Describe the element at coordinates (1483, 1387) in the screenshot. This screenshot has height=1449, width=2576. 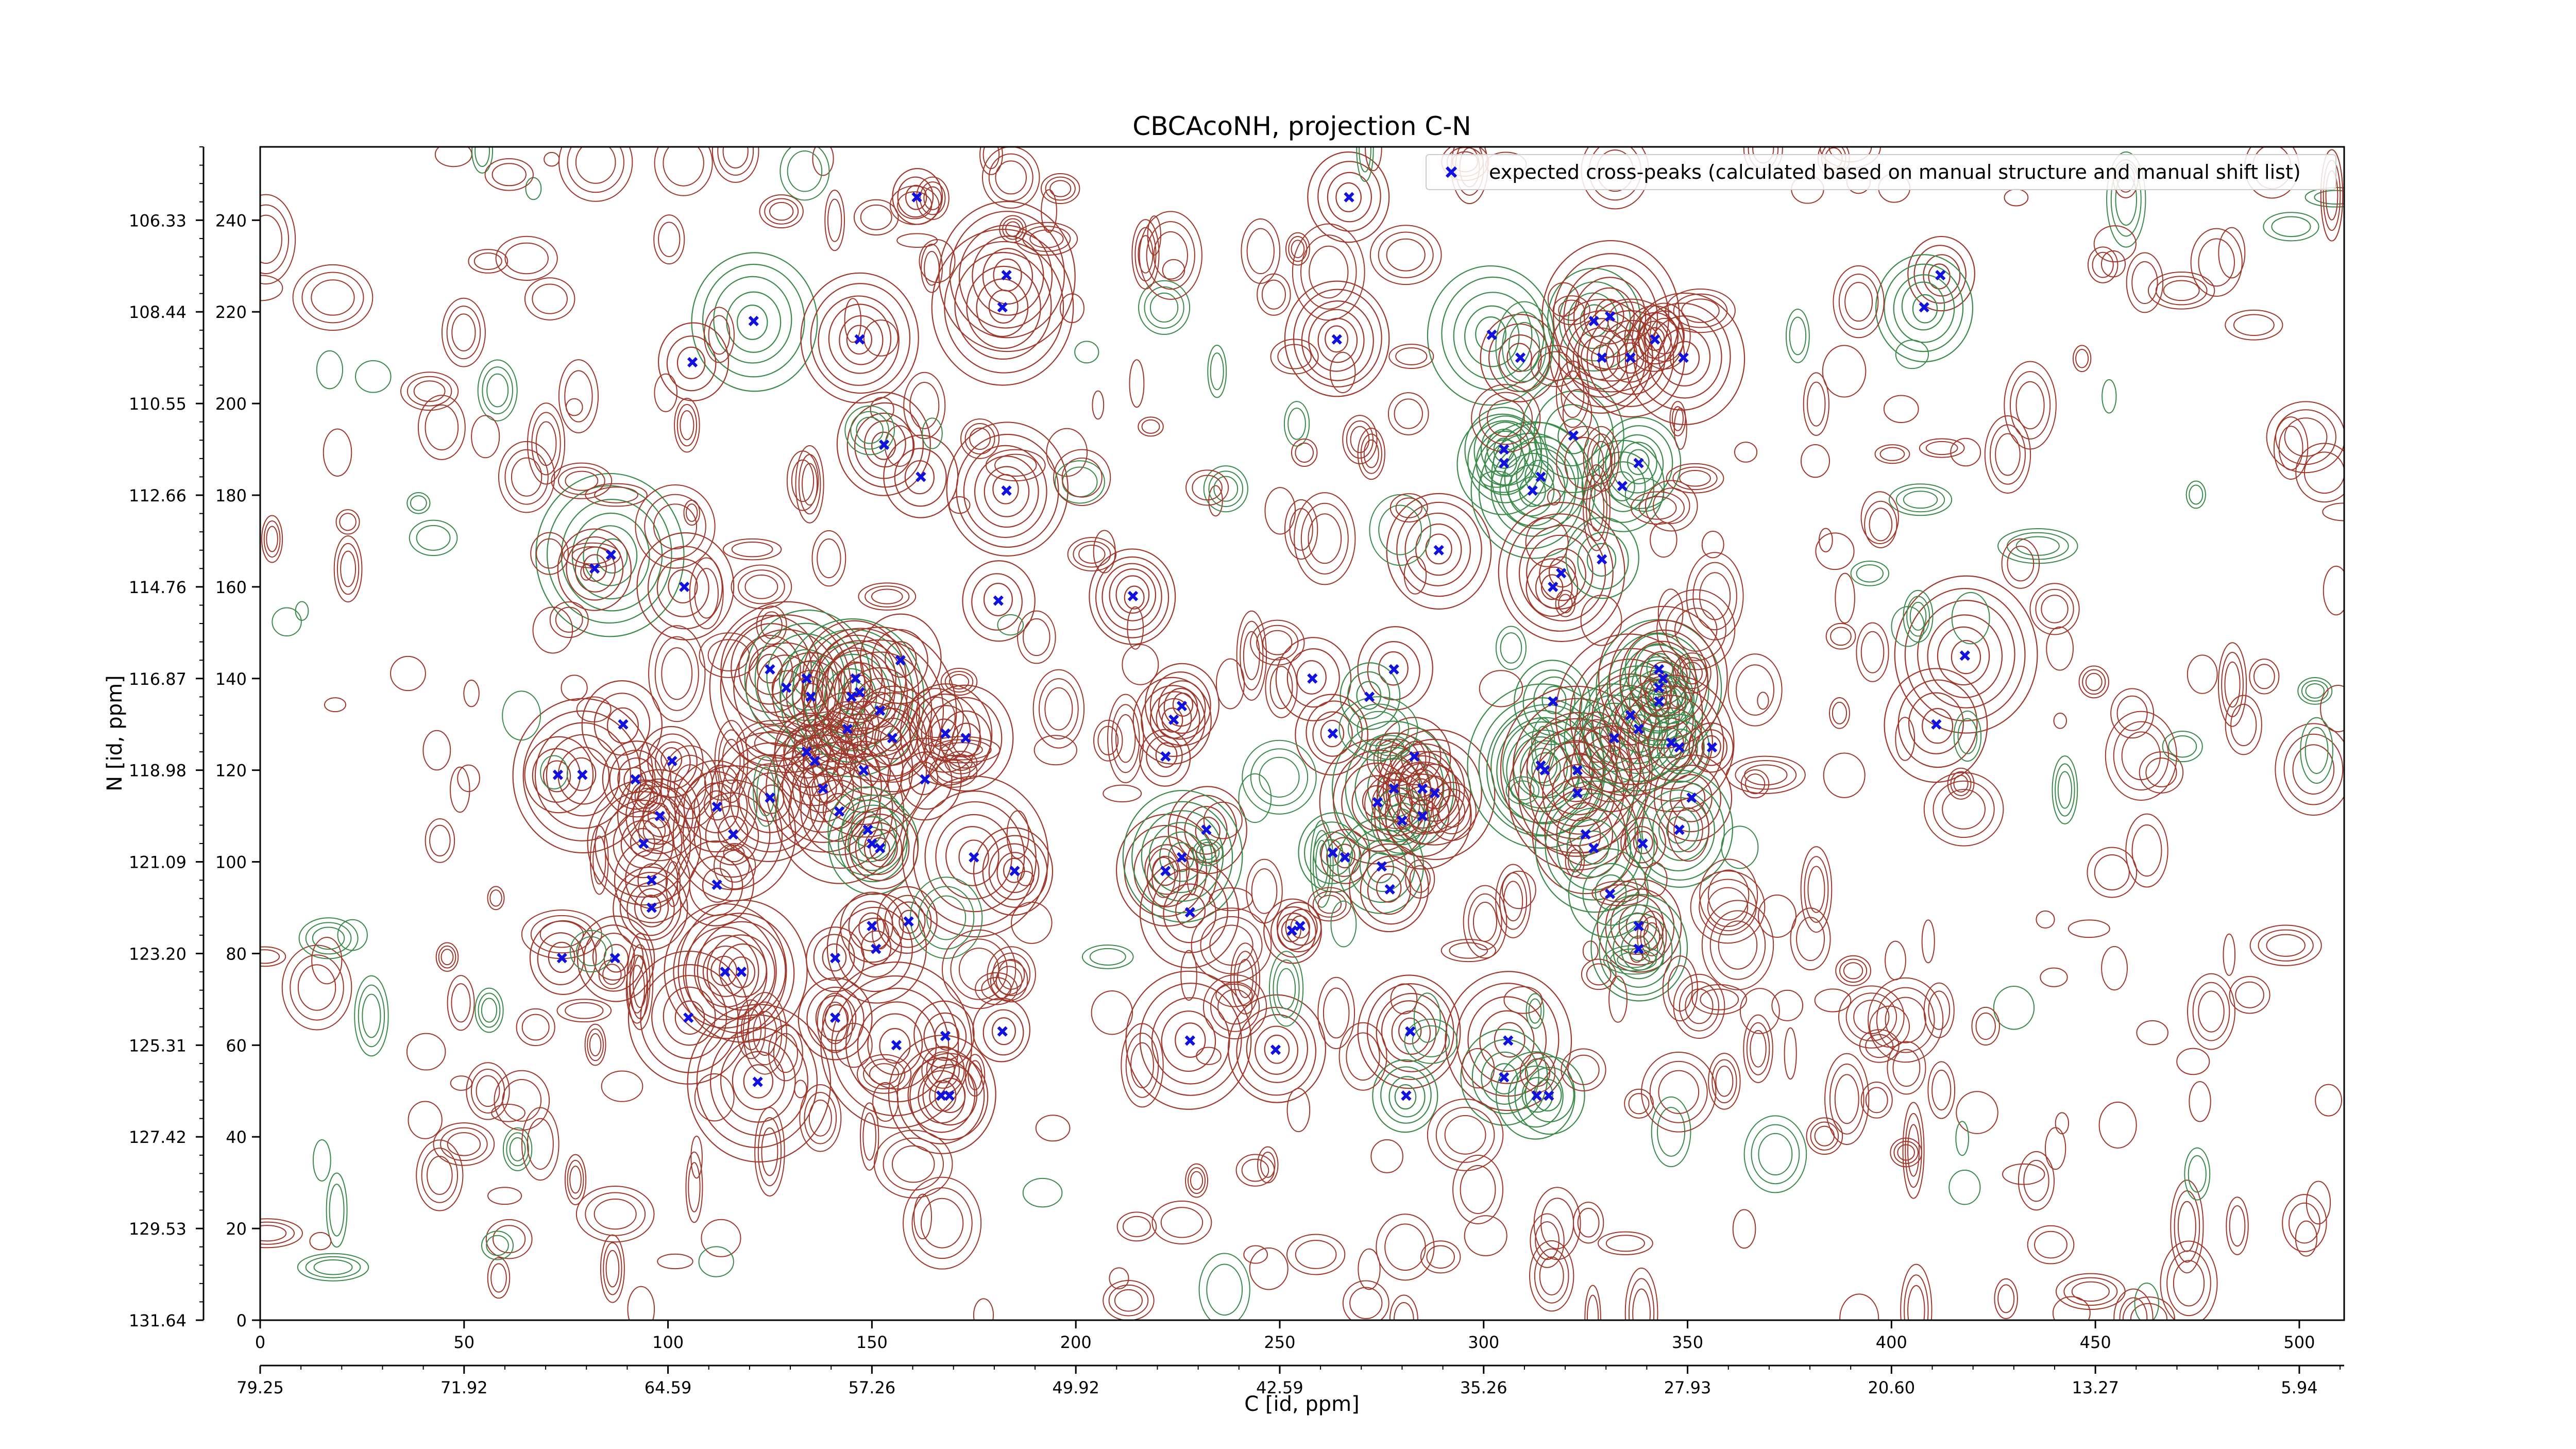
I see `x-tick-label-ppm: 35.26` at that location.